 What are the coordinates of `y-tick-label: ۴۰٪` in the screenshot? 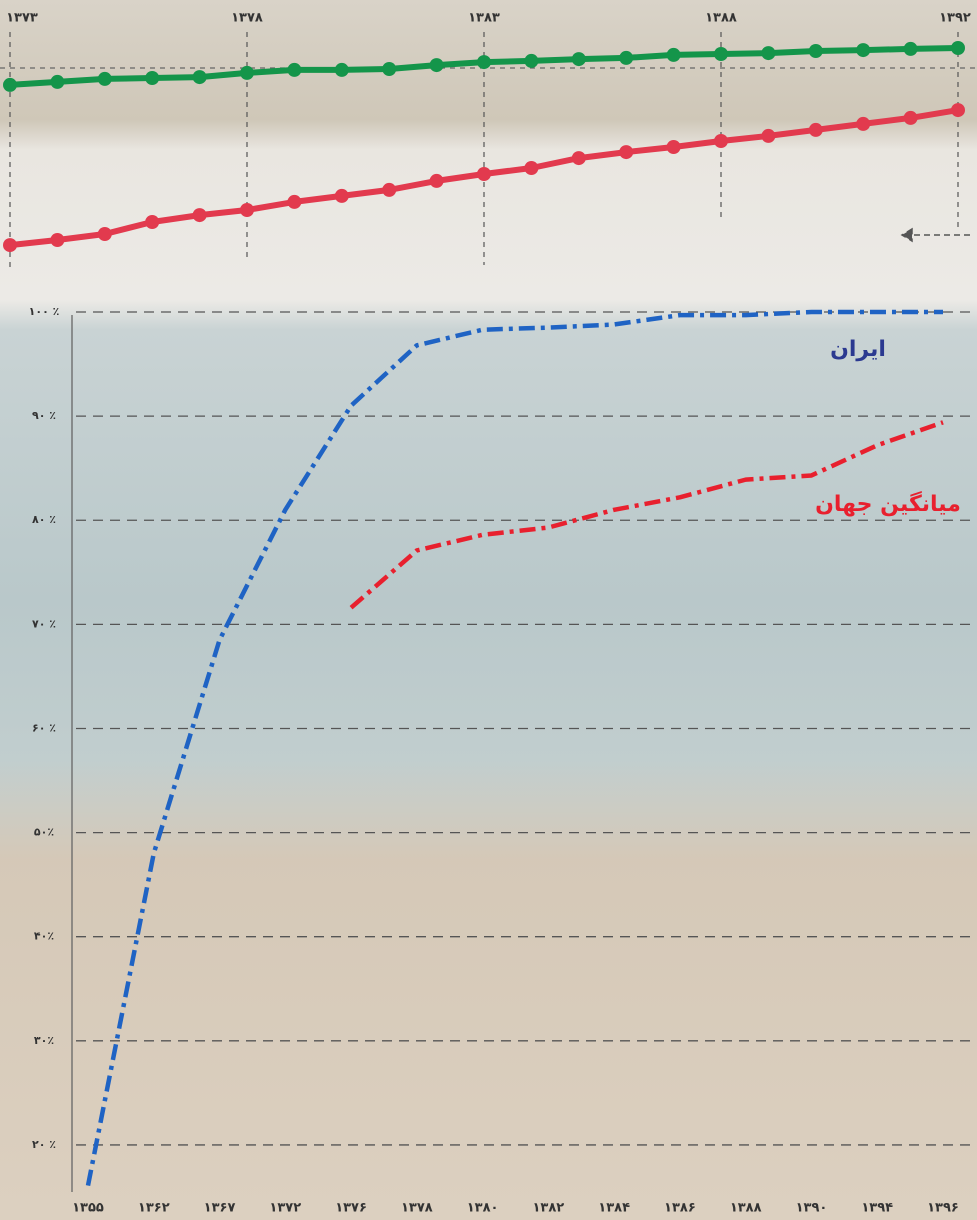 It's located at (44, 936).